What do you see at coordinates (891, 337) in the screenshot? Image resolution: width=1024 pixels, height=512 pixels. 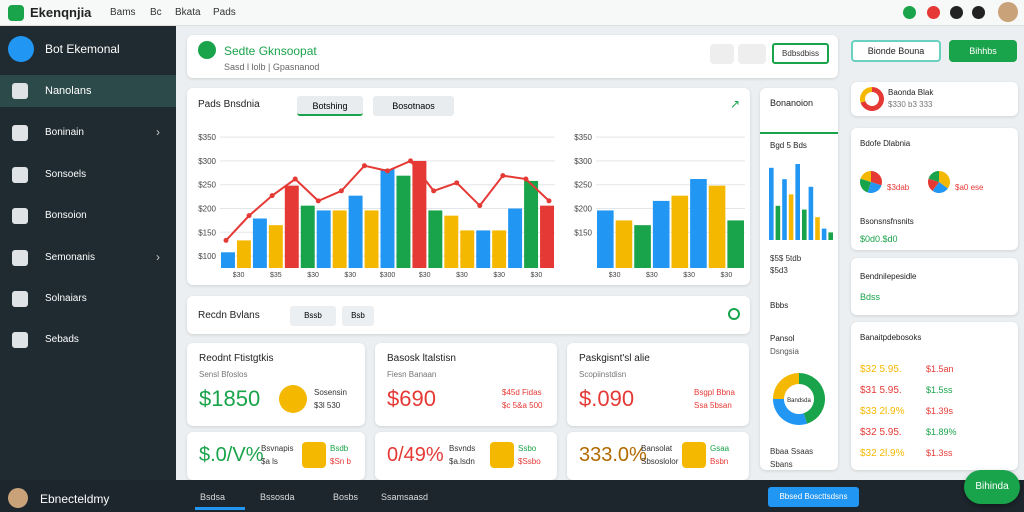 I see `list-title: Banaitpdebosoks` at bounding box center [891, 337].